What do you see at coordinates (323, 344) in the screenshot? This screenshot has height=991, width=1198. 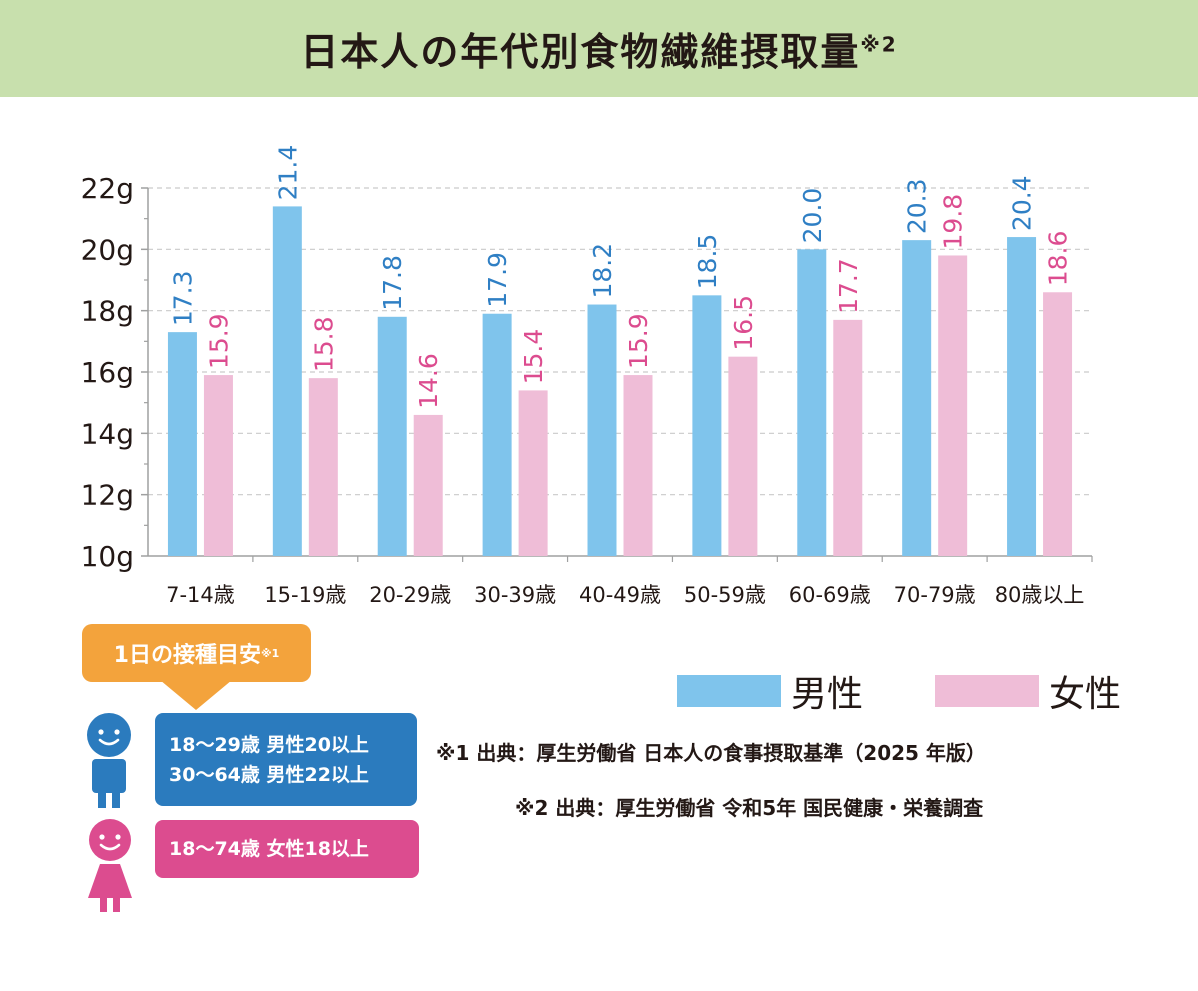 I see `data-label-female: 15.8` at bounding box center [323, 344].